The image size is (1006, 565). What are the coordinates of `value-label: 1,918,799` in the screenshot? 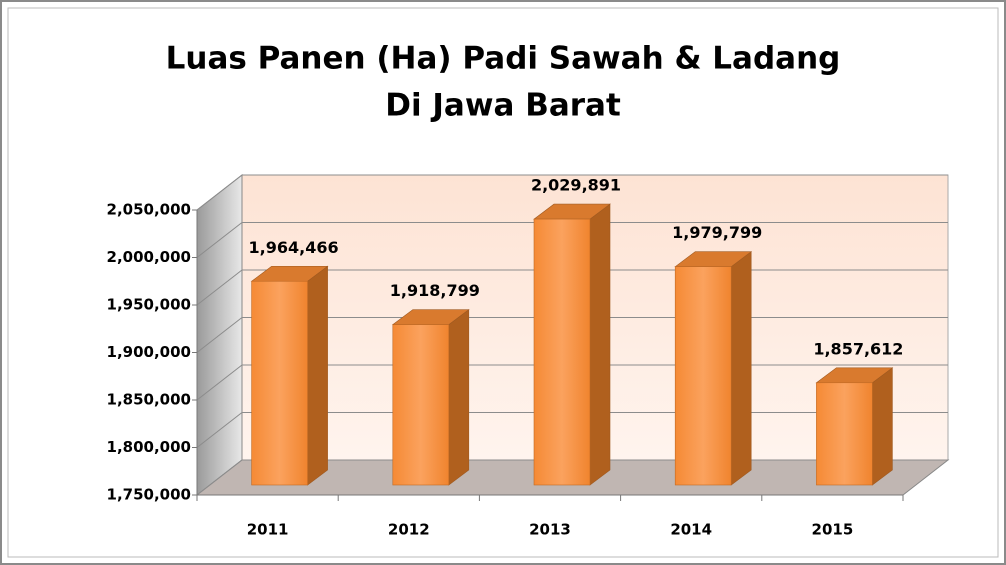 It's located at (435, 290).